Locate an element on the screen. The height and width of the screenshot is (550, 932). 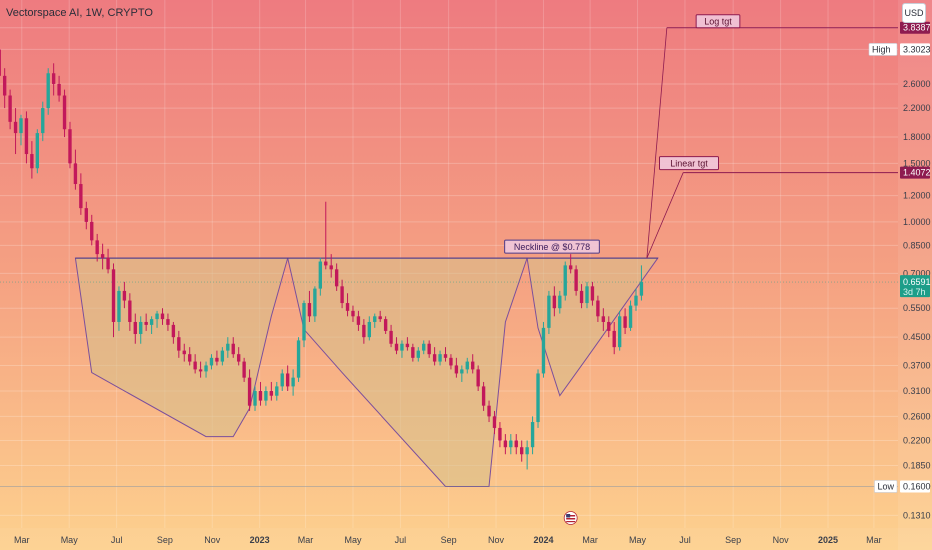
currency-button: USD is located at coordinates (914, 13).